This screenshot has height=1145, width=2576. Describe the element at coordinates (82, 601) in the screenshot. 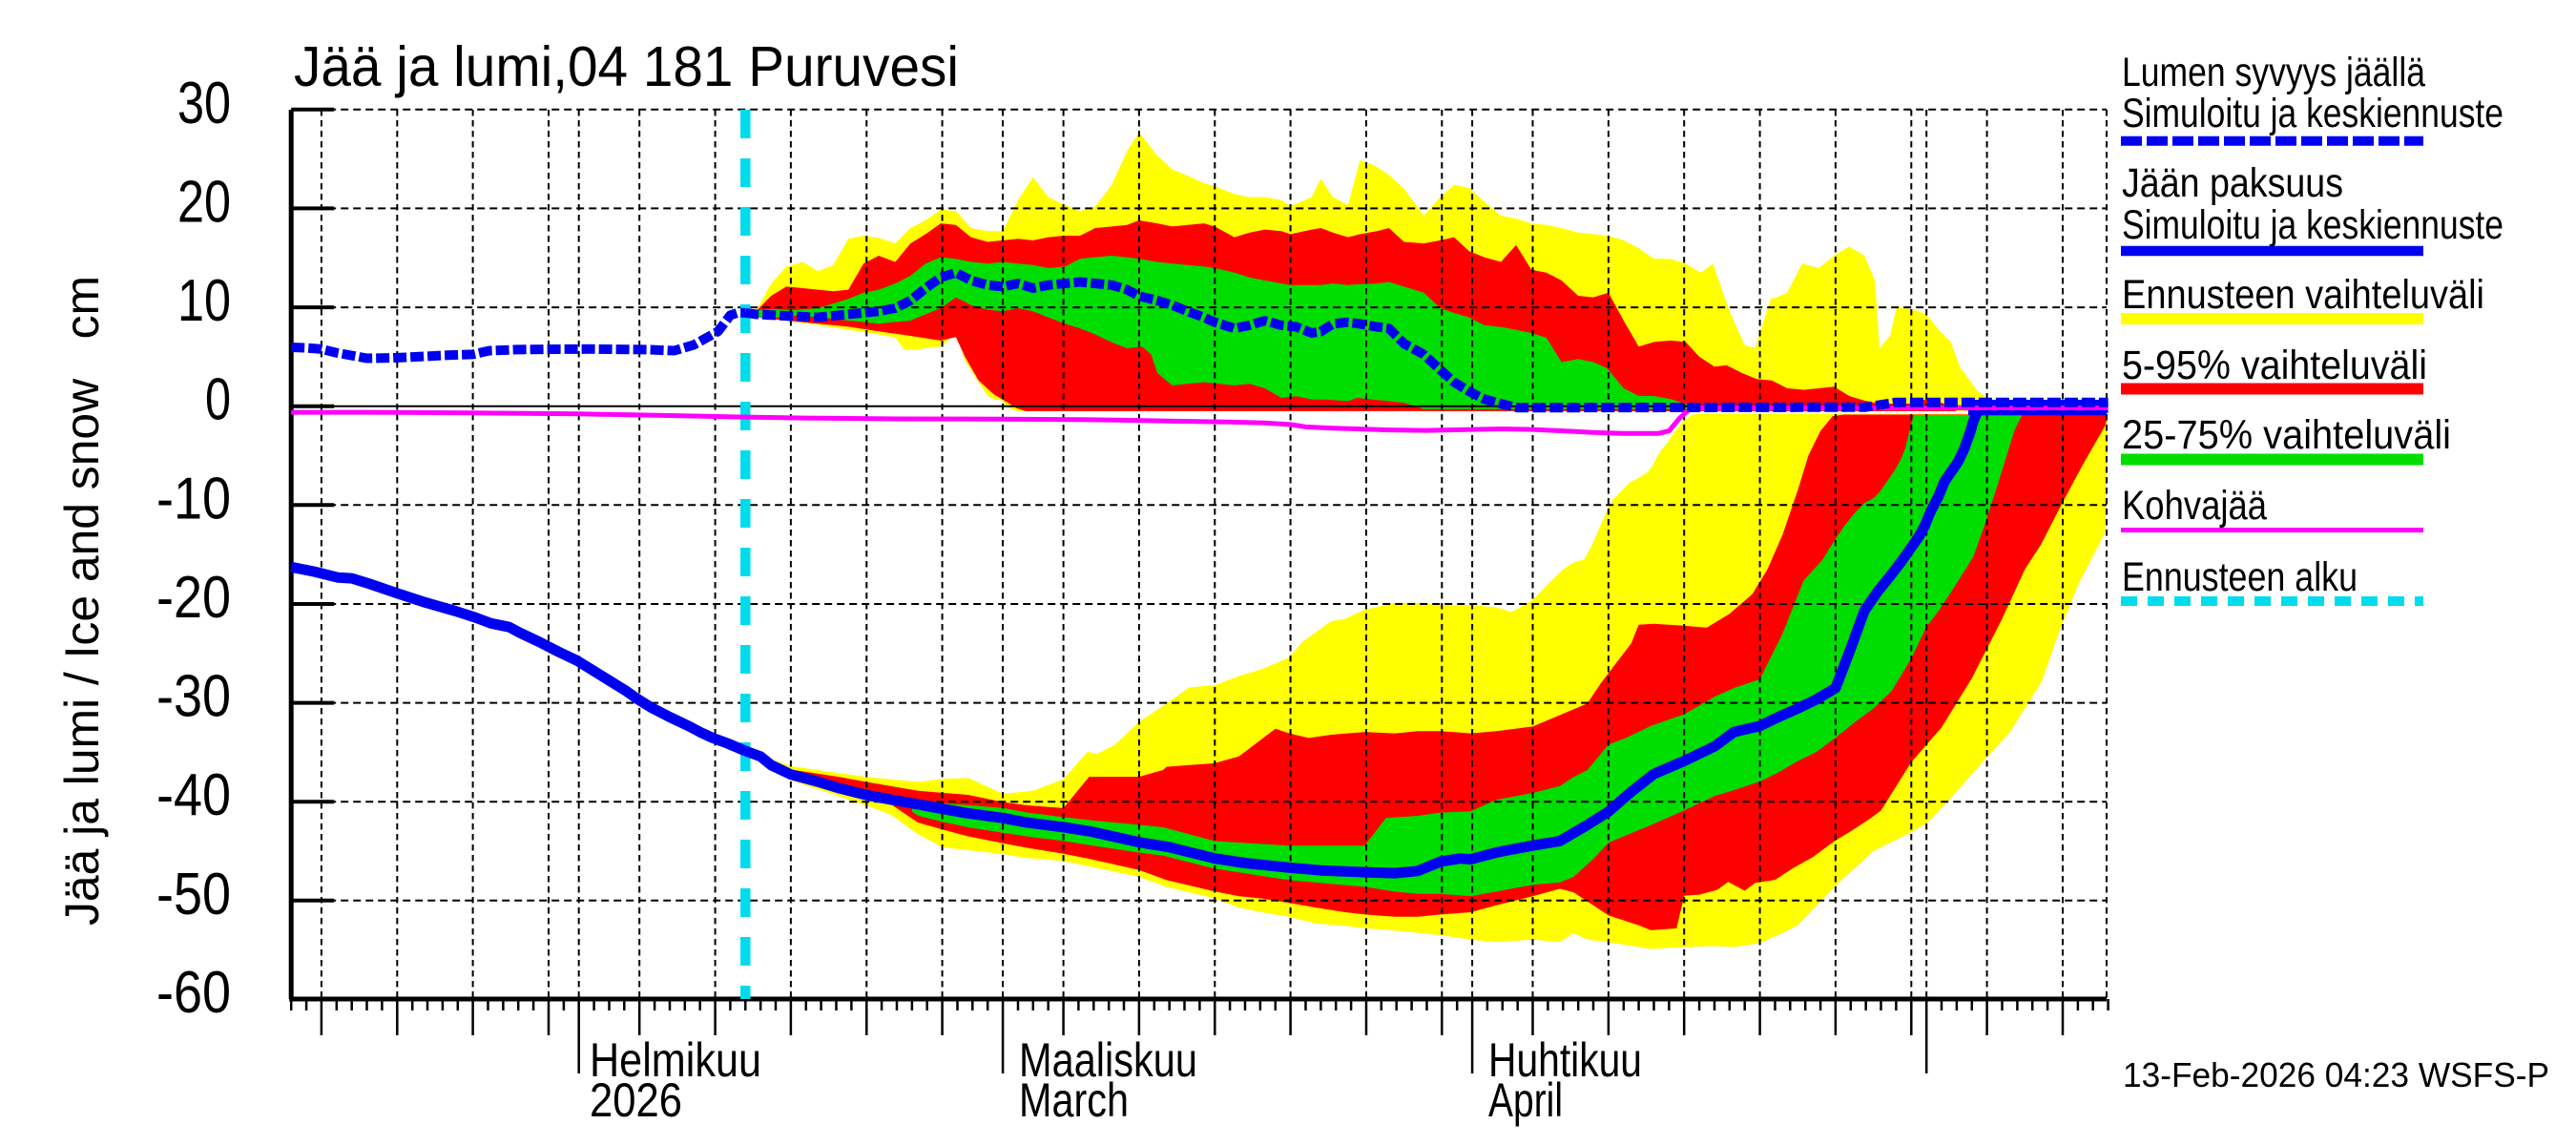

I see `svg-text:Jää ja lumi / Ice and snow c: Jää ja lumi / Ice and snow cm` at that location.